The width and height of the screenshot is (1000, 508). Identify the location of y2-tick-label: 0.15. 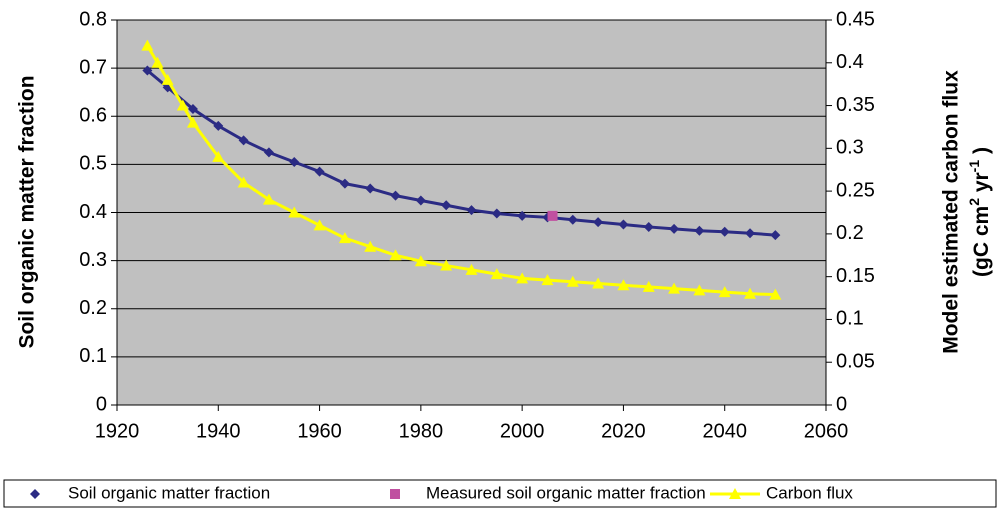
(855, 276).